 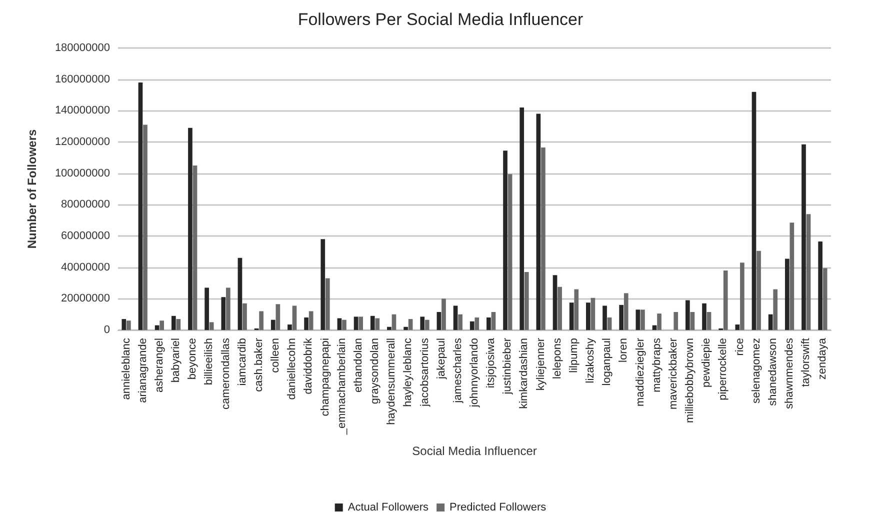 I want to click on x-tick-label: lelepons, so click(x=557, y=358).